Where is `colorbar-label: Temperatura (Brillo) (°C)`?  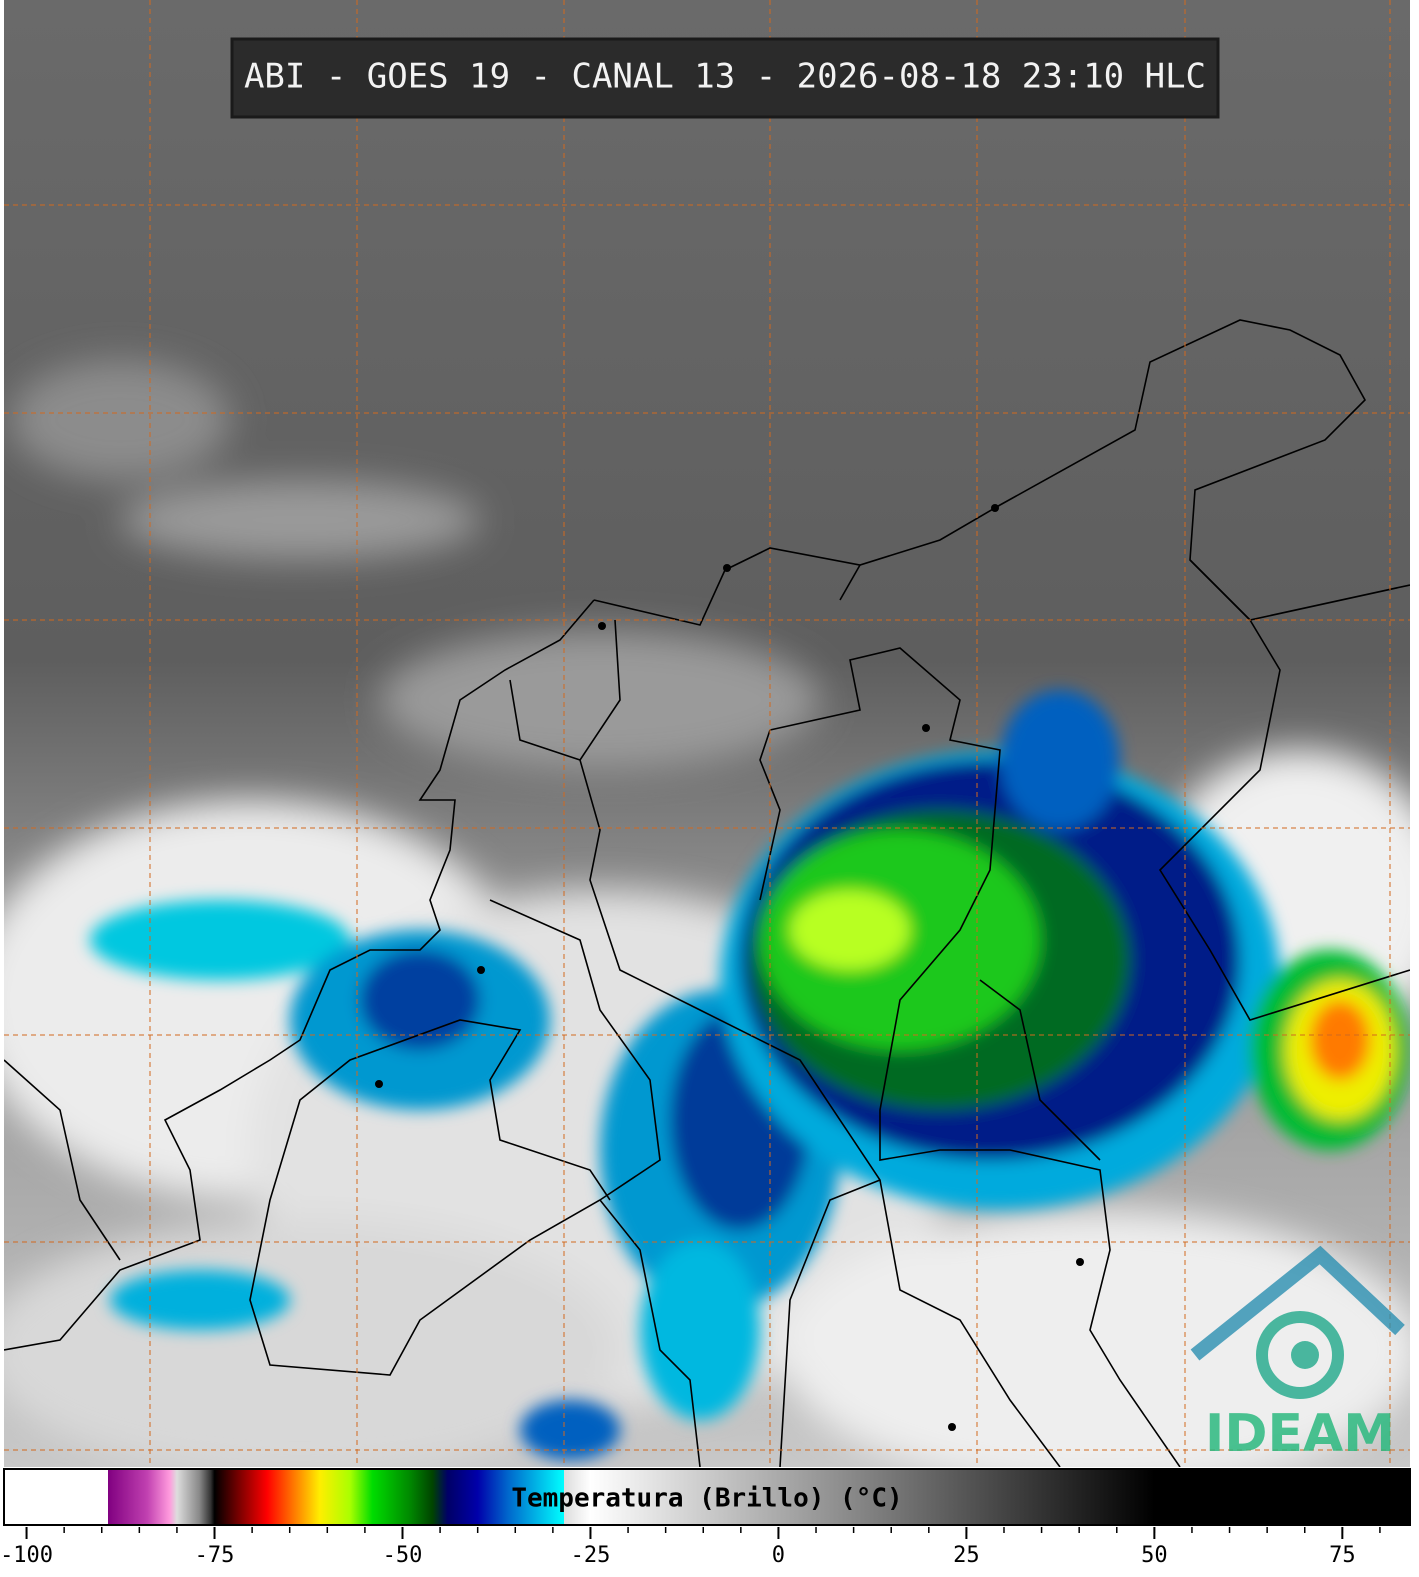 colorbar-label: Temperatura (Brillo) (°C) is located at coordinates (706, 1499).